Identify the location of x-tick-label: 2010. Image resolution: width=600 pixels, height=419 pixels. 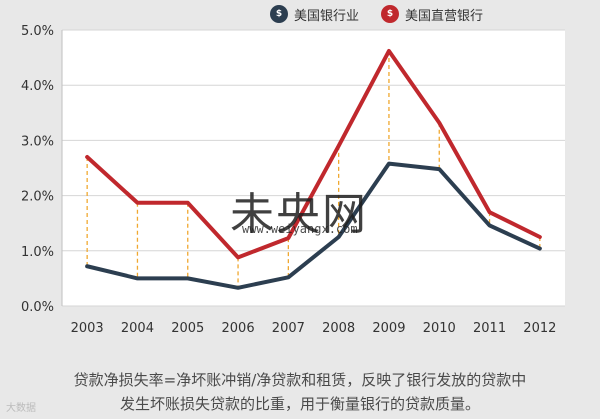
(439, 328).